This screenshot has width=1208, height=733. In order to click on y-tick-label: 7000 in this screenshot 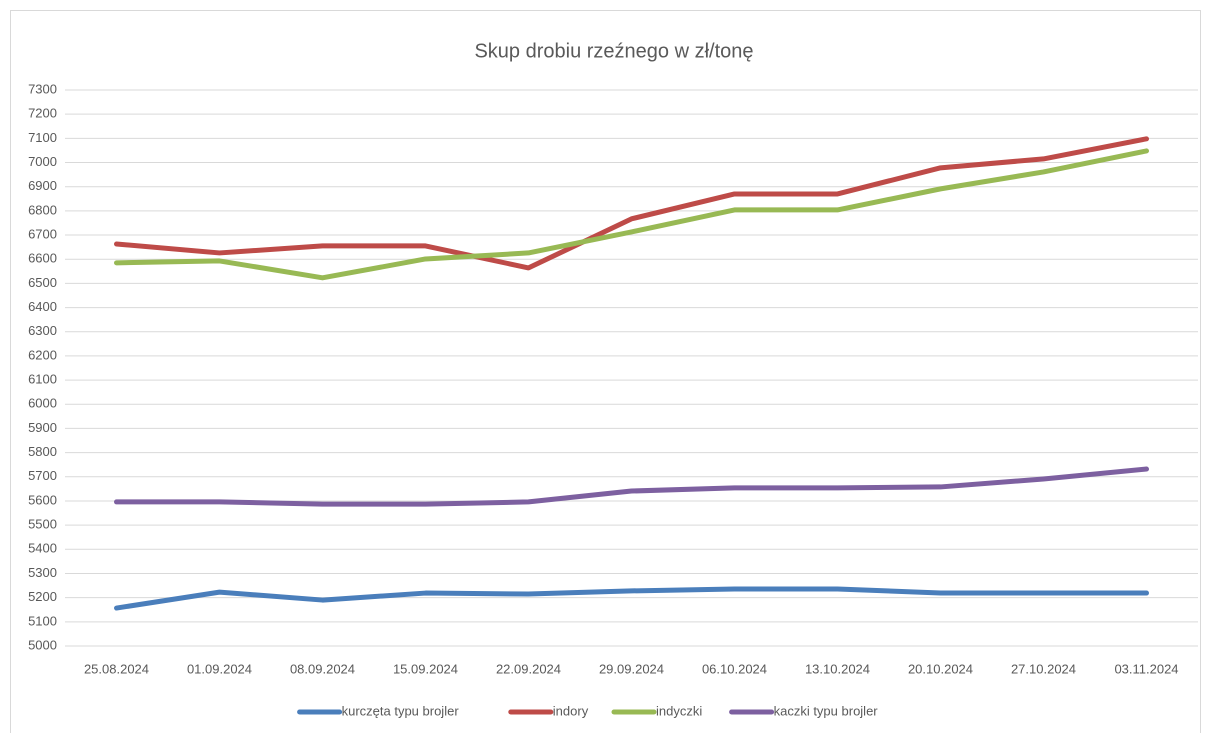, I will do `click(42, 161)`.